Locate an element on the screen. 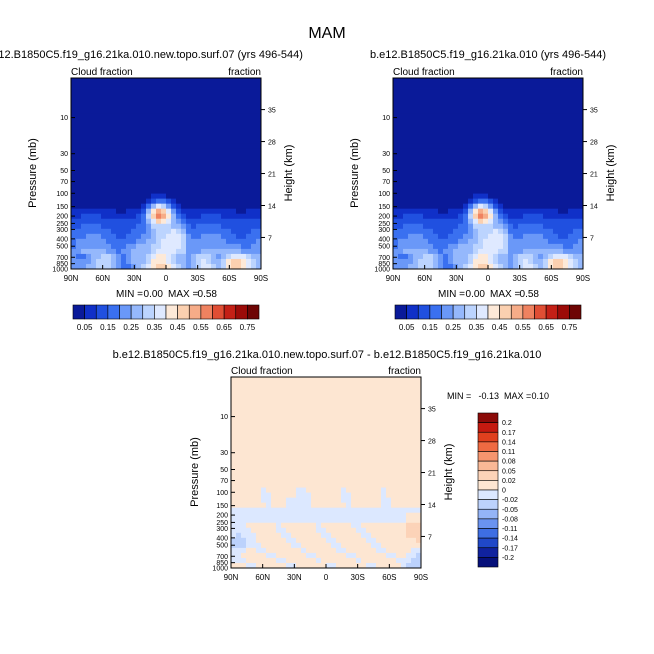 This screenshot has height=654, width=654. x-tick-label: 30N is located at coordinates (456, 278).